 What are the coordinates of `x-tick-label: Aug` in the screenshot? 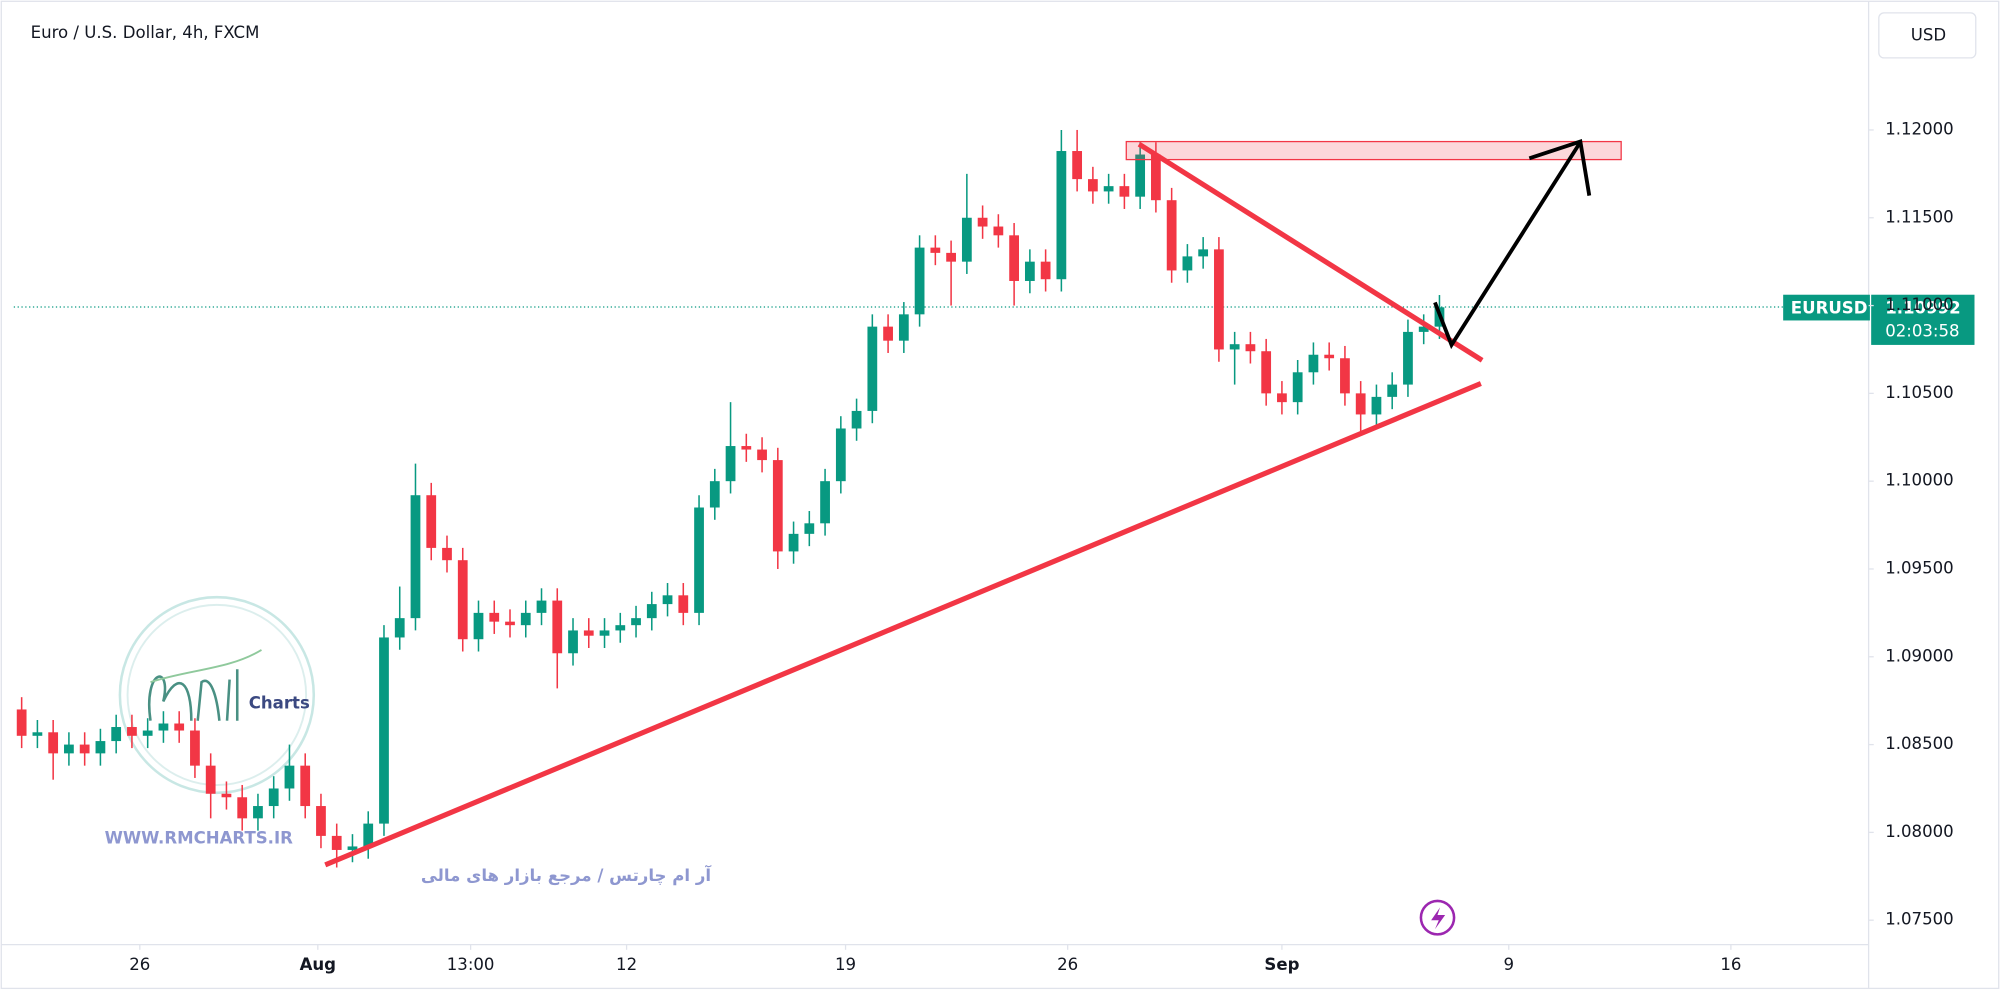 It's located at (318, 964).